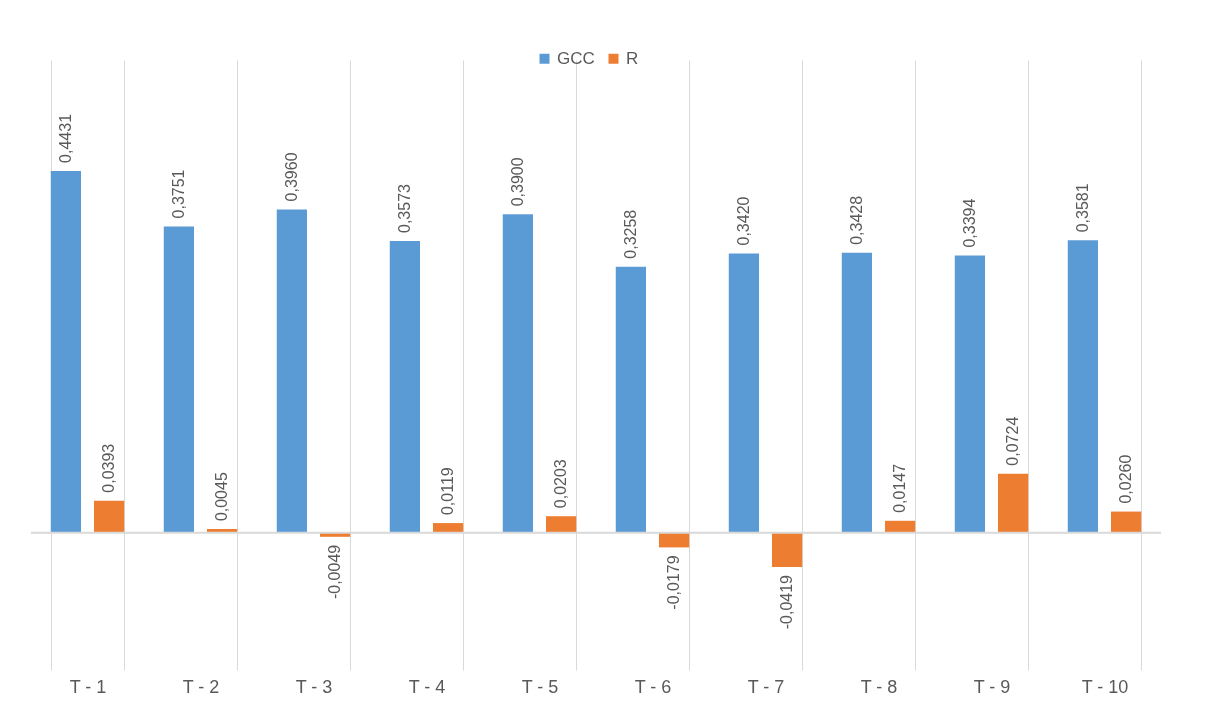 Image resolution: width=1213 pixels, height=721 pixels. Describe the element at coordinates (448, 491) in the screenshot. I see `data-label: 0,0119` at that location.